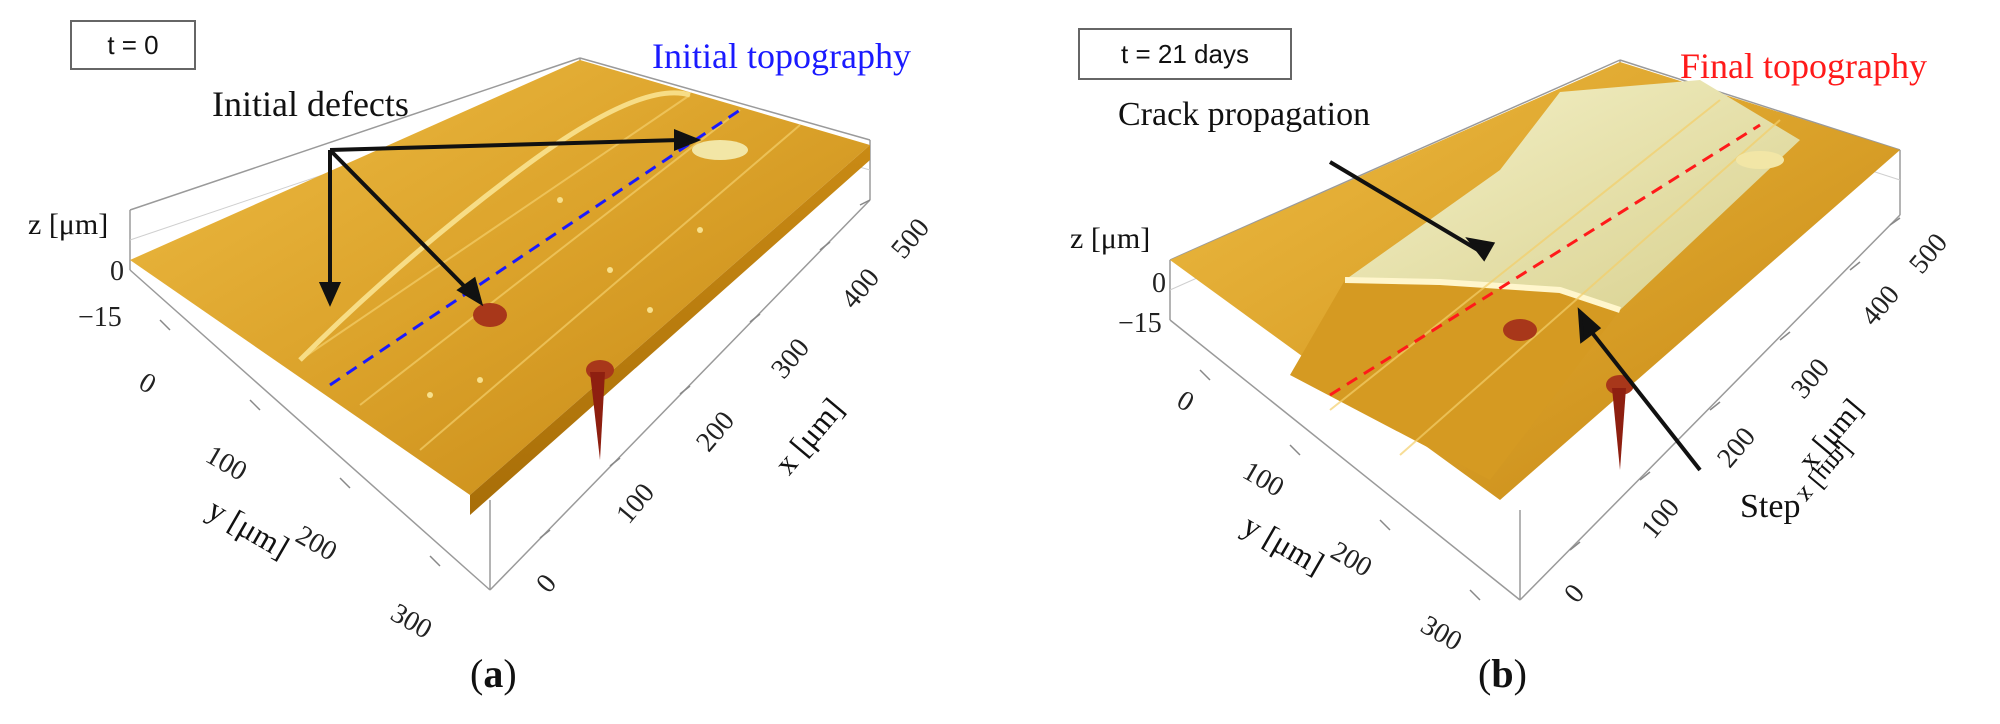 This screenshot has width=2000, height=724. Describe the element at coordinates (1482, 295) in the screenshot. I see `step-edge` at that location.